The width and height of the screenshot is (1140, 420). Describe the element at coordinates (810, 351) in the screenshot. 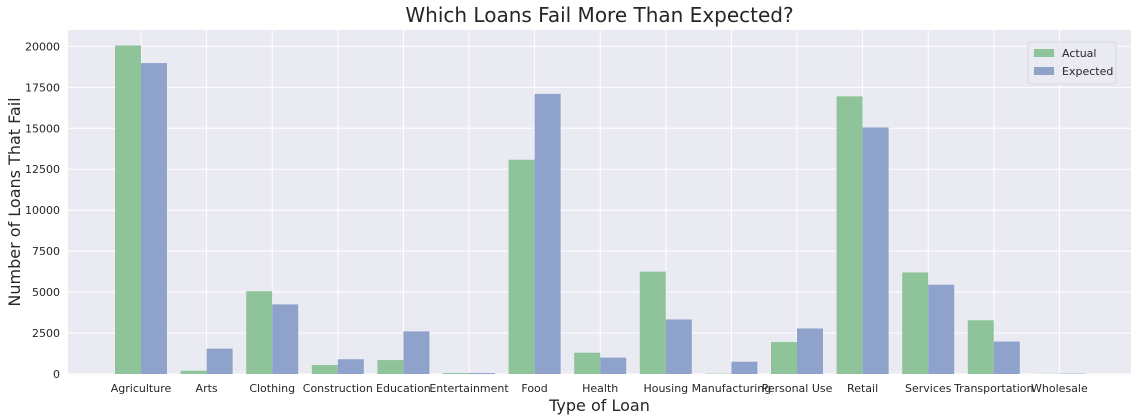

I see `bar-expected-personal-use` at that location.